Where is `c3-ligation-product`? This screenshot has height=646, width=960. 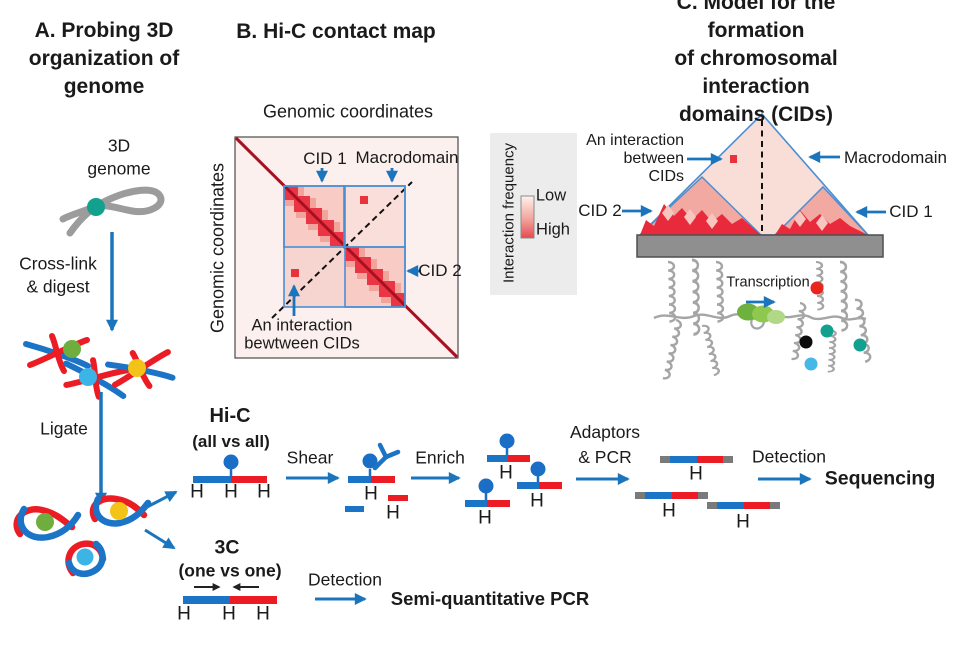
c3-ligation-product is located at coordinates (230, 593).